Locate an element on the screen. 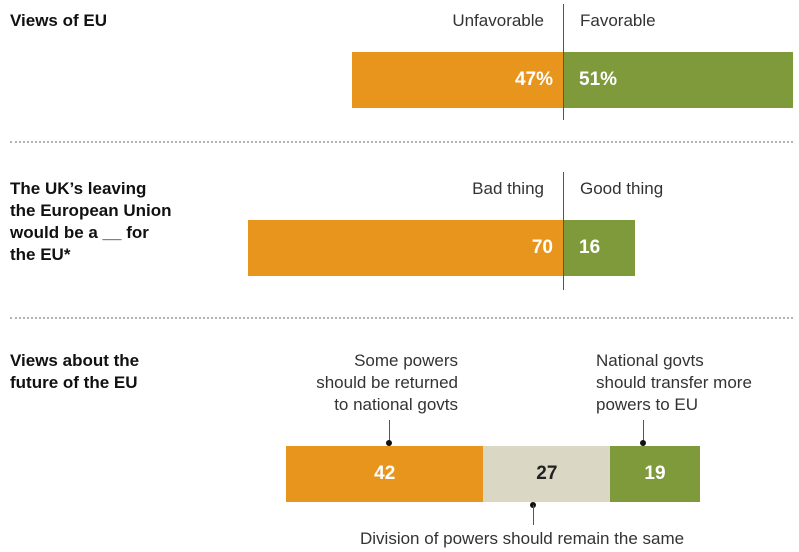 This screenshot has width=799, height=552. chart1-value-unfavorable: 47% is located at coordinates (533, 79).